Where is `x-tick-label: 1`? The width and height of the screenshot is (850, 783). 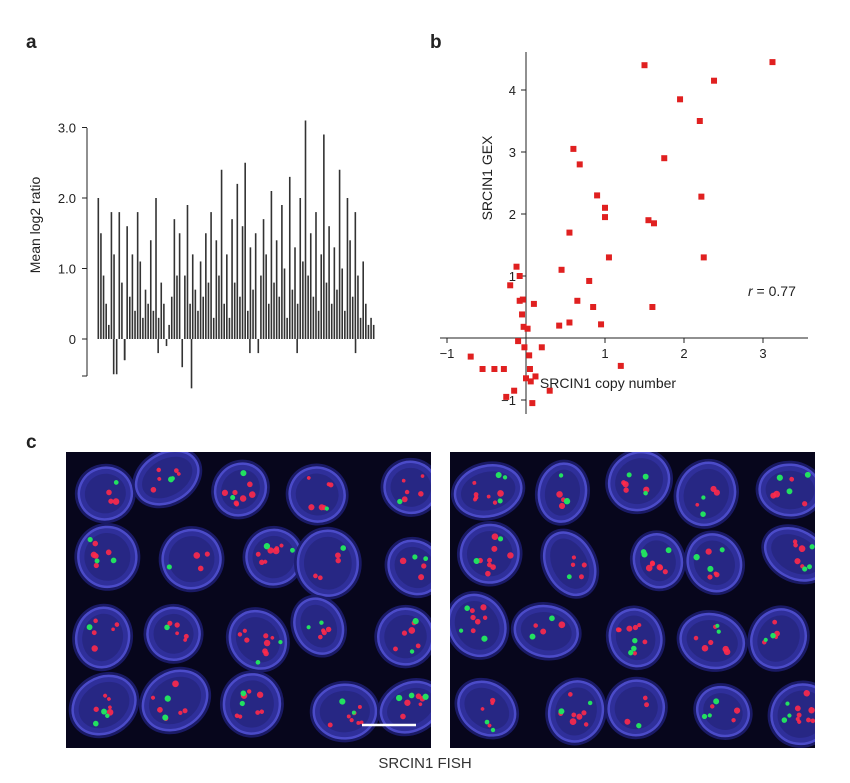 x-tick-label: 1 is located at coordinates (604, 353).